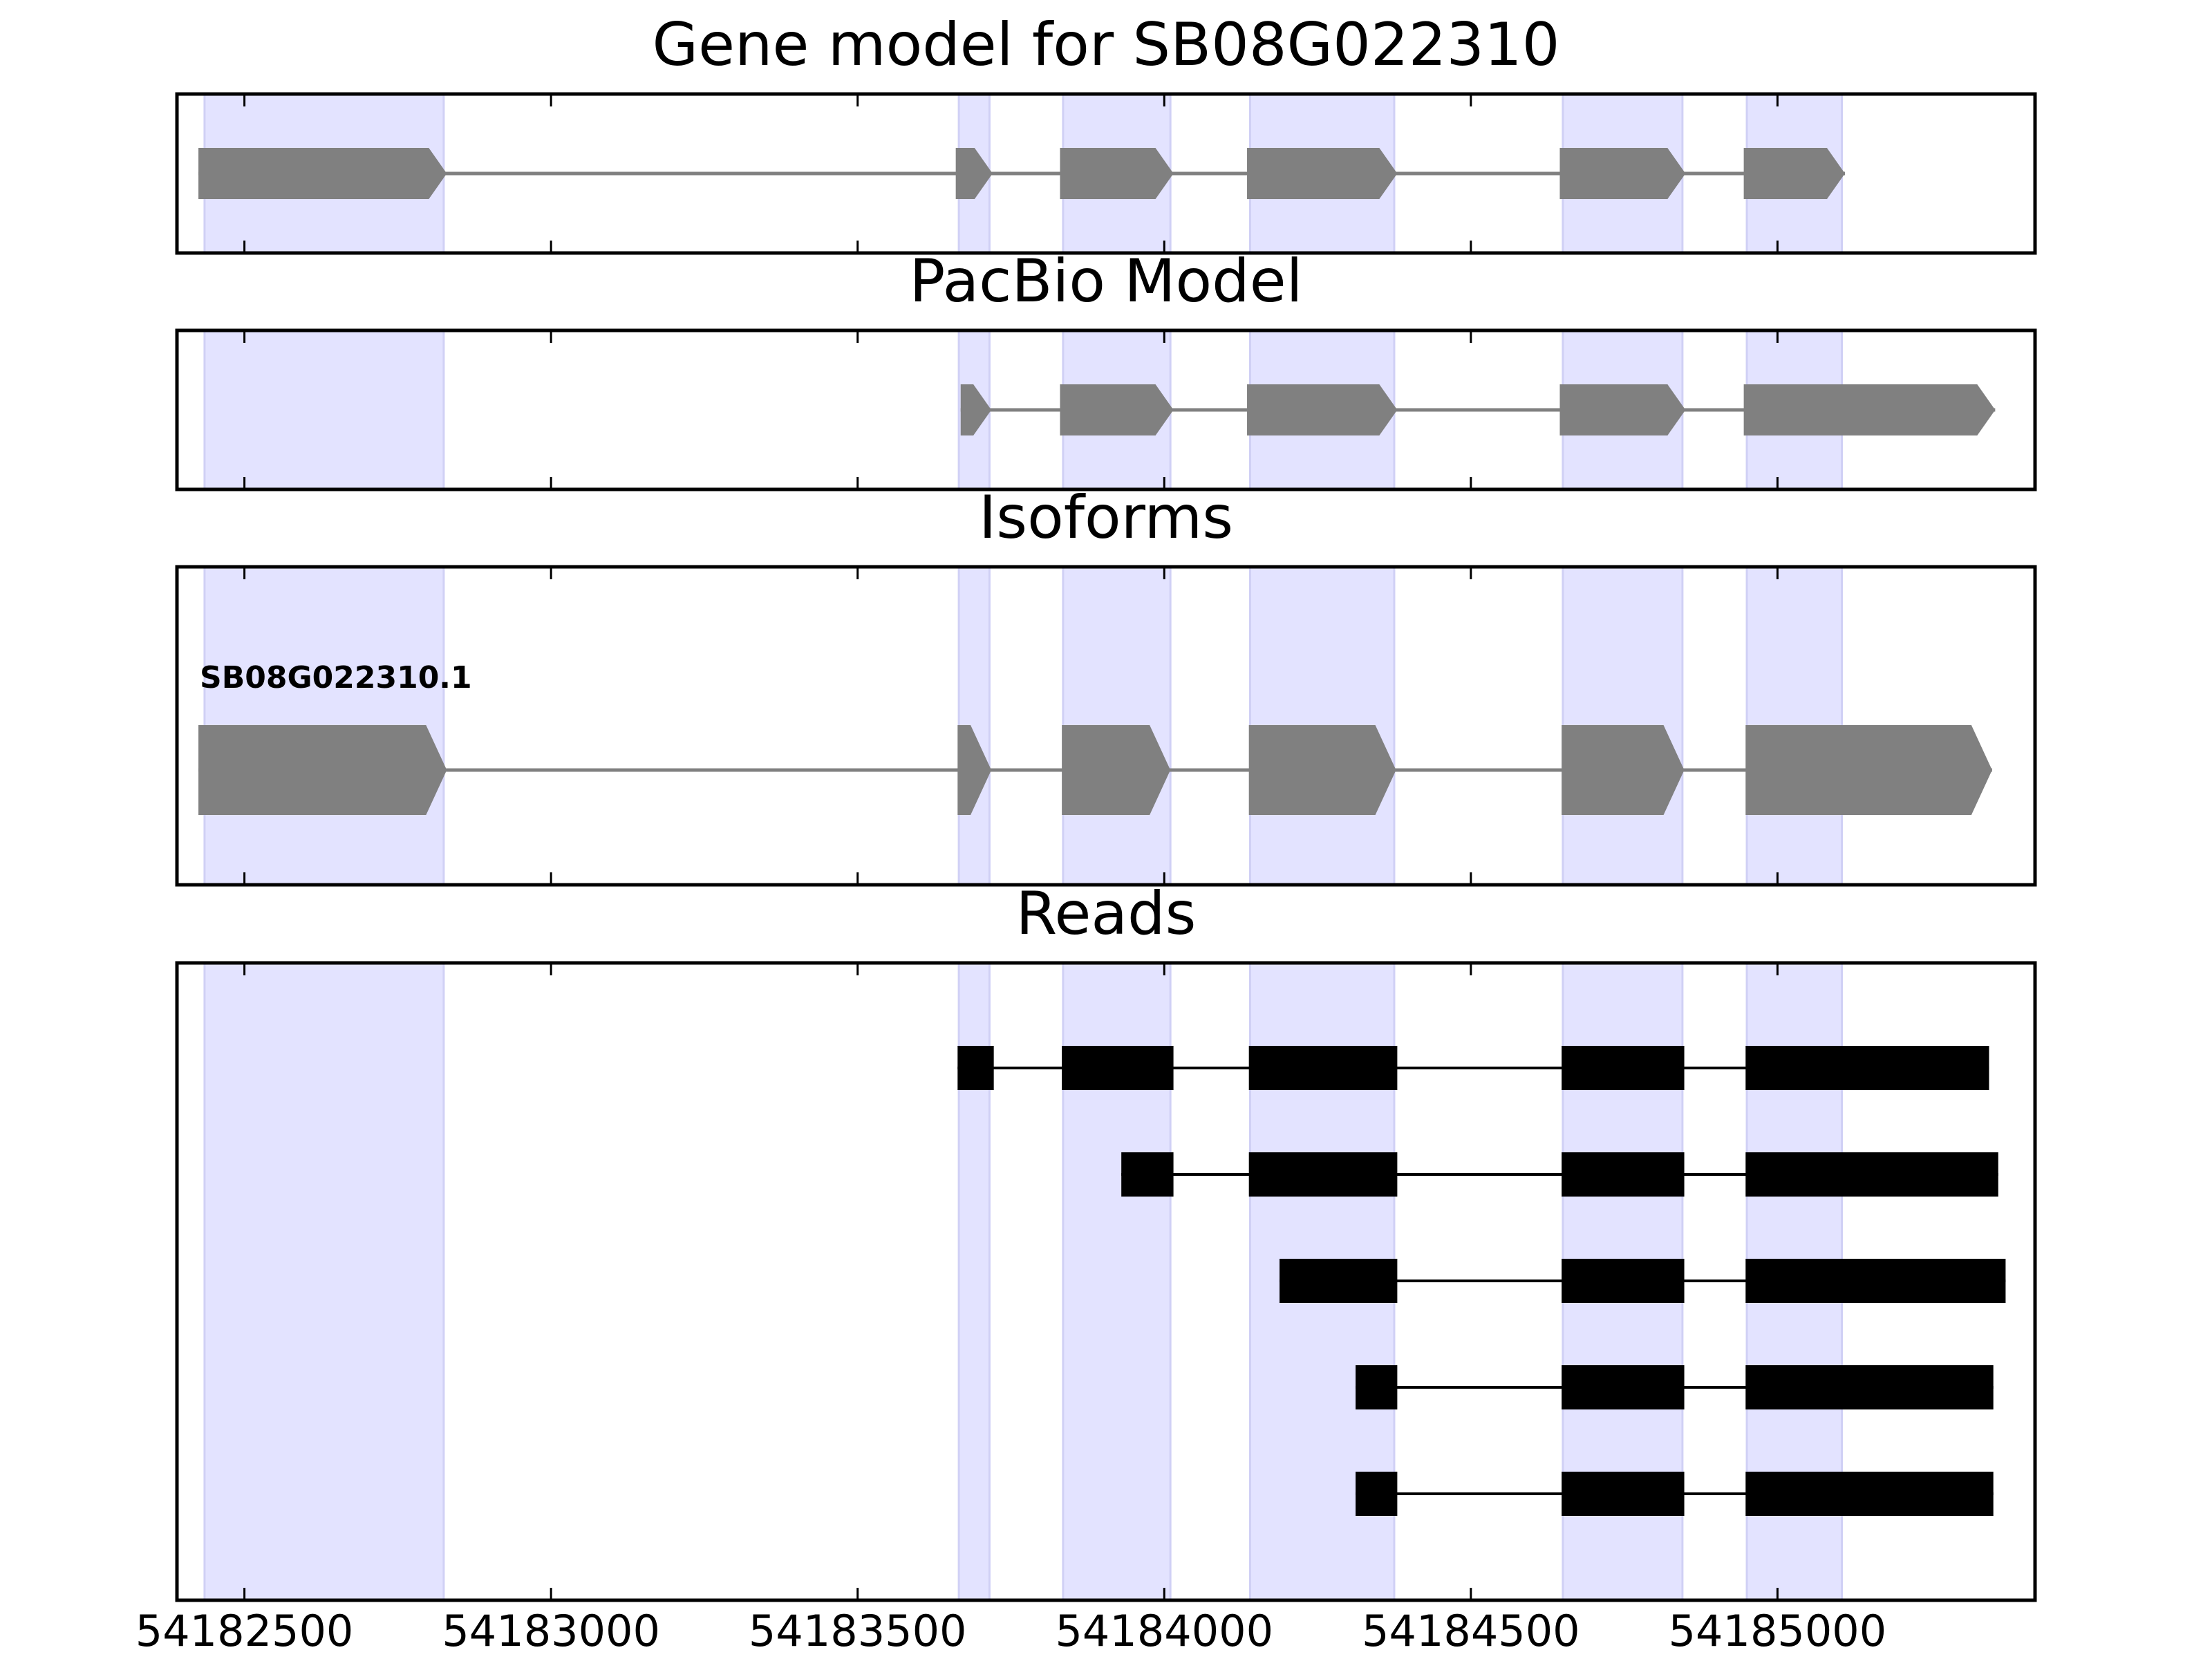 Image resolution: width=2212 pixels, height=1659 pixels. What do you see at coordinates (245, 1631) in the screenshot?
I see `x-tick-label: 54182500` at bounding box center [245, 1631].